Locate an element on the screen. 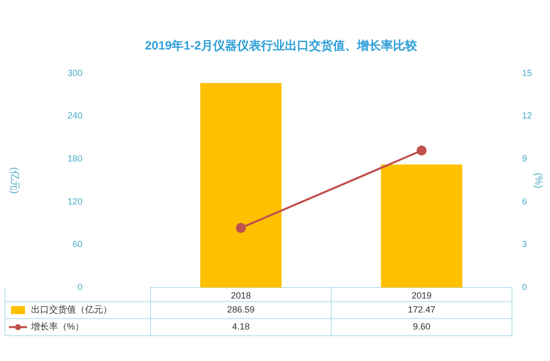  y-tick-label: 120 is located at coordinates (74, 201).